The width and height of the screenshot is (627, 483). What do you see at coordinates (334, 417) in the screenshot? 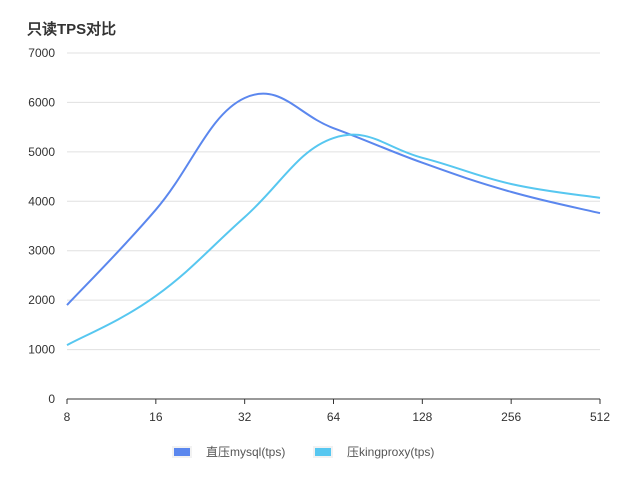
I see `x-tick-label: 64` at bounding box center [334, 417].